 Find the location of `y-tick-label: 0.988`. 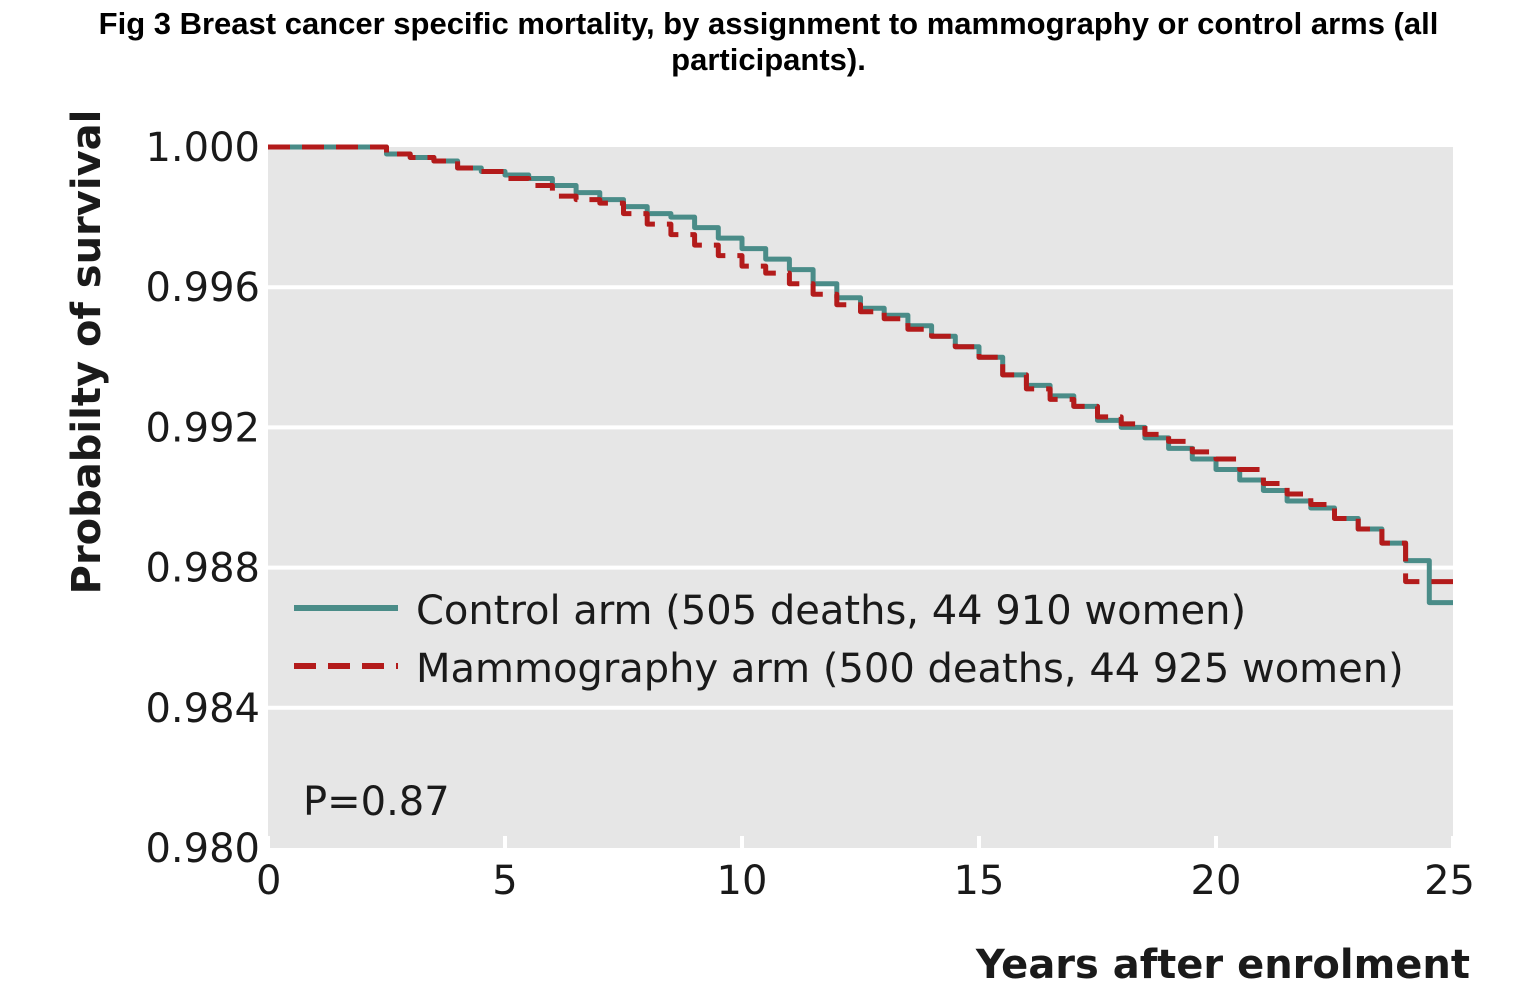

y-tick-label: 0.988 is located at coordinates (202, 569).